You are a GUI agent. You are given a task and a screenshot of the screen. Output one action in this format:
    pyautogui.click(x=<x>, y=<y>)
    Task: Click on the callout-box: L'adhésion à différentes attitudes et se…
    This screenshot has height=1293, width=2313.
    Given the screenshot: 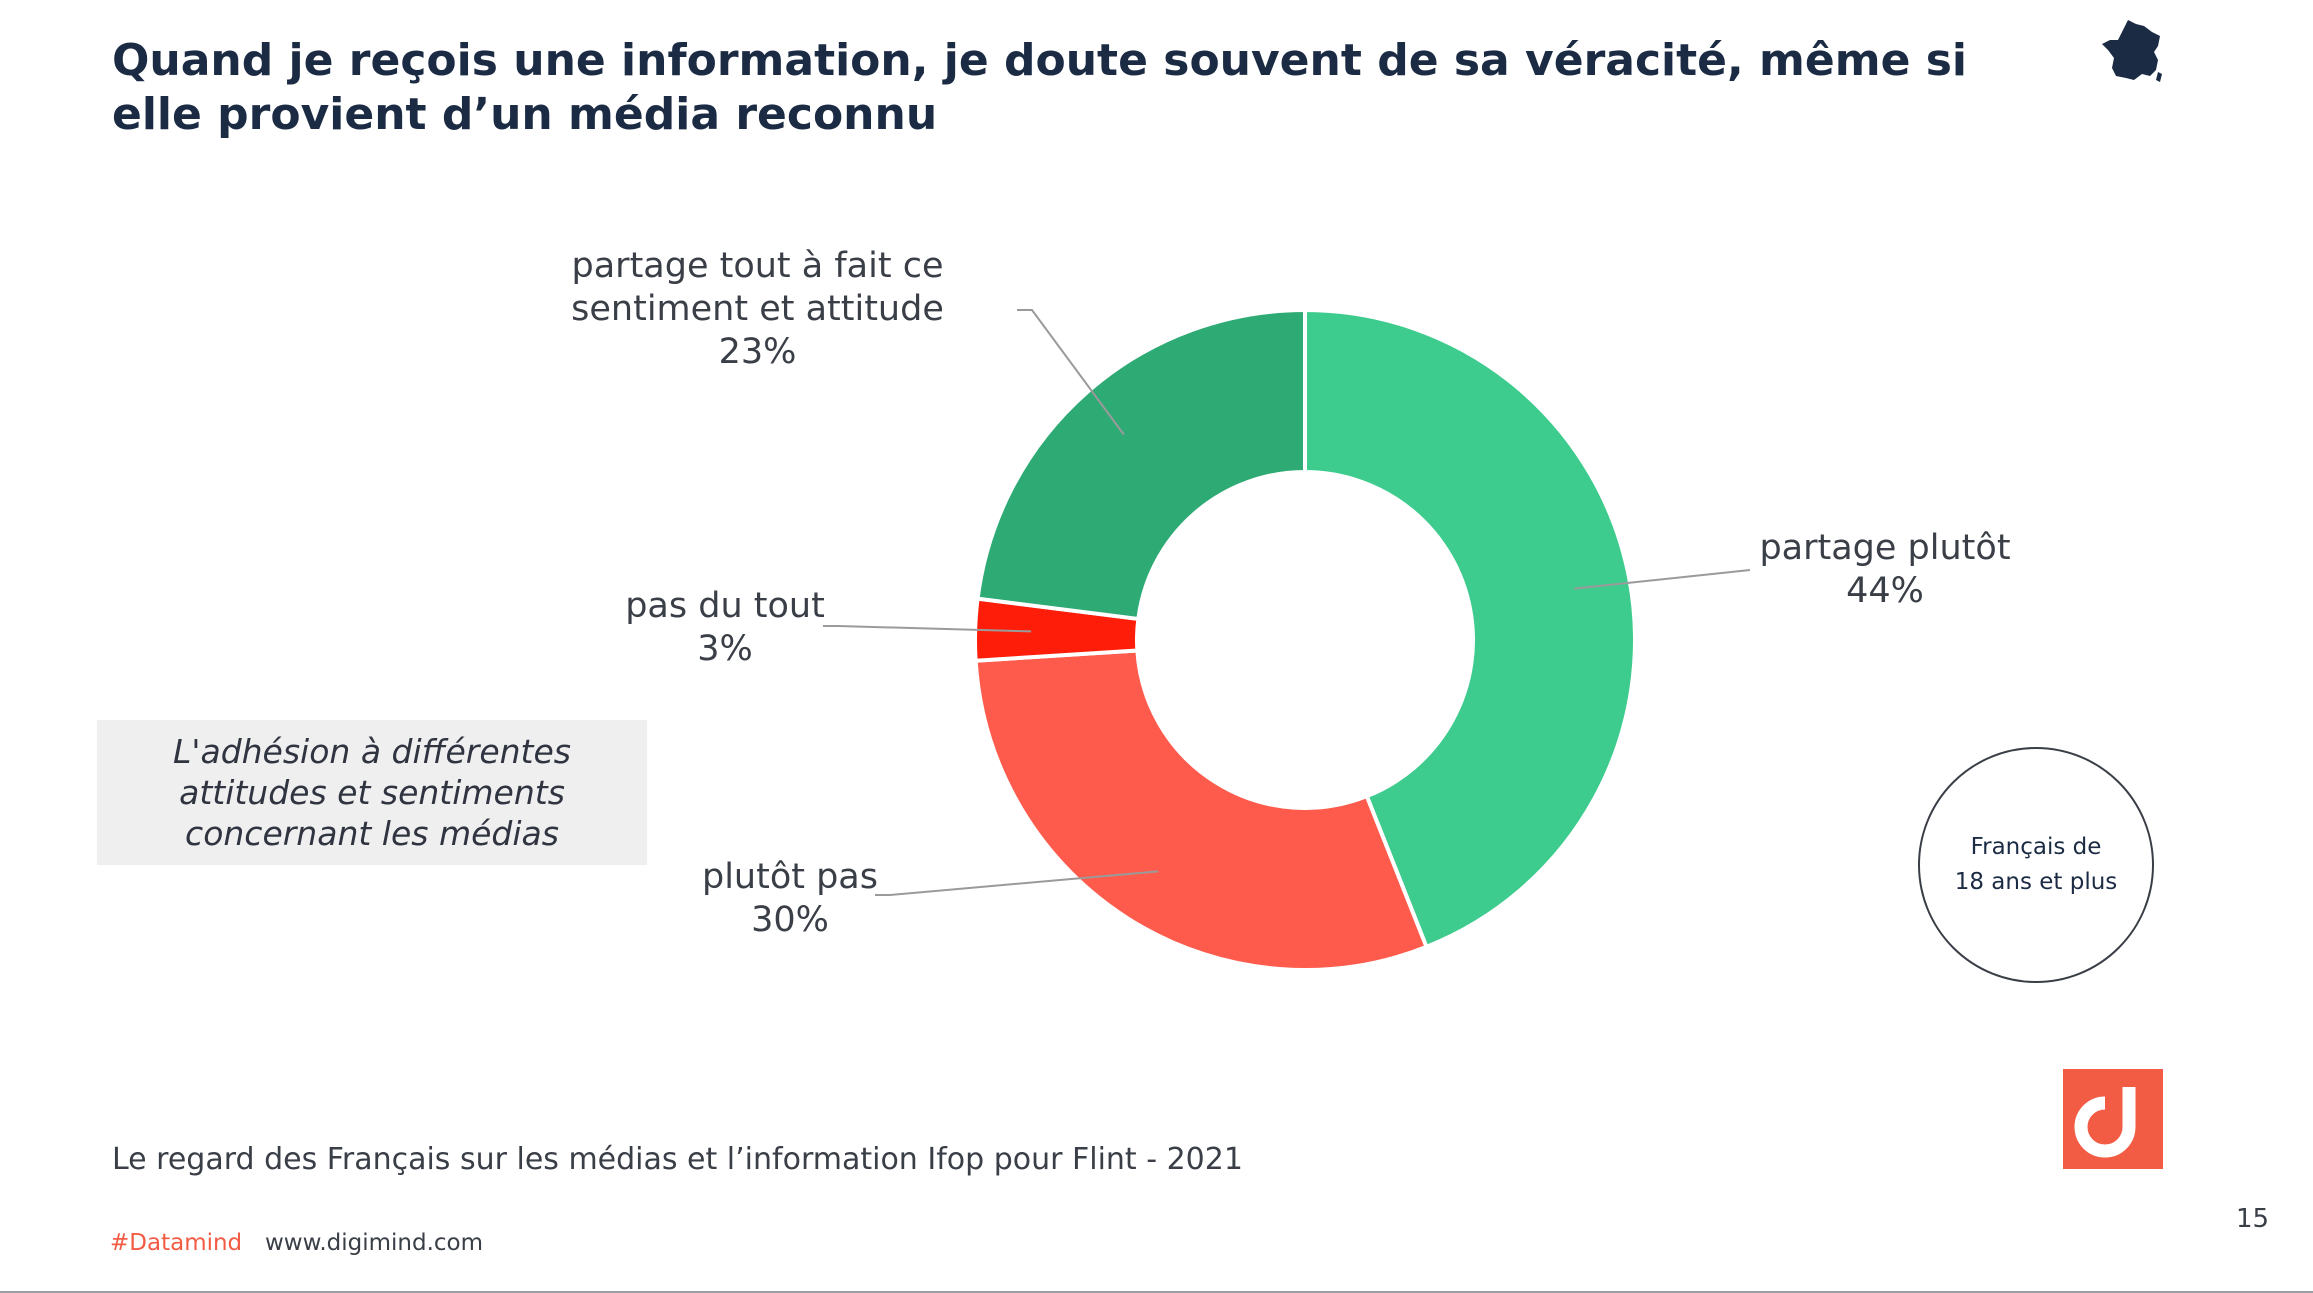 What is the action you would take?
    pyautogui.click(x=372, y=792)
    